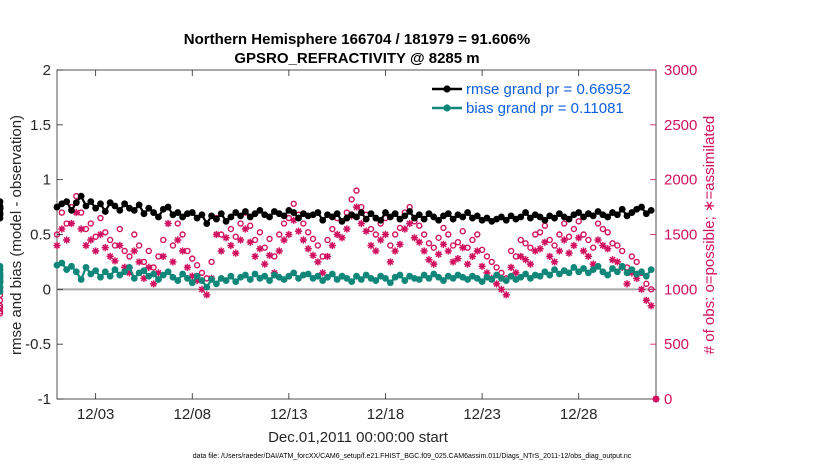 Image resolution: width=830 pixels, height=470 pixels. What do you see at coordinates (358, 437) in the screenshot?
I see `x-axis-label: Dec.01,2011 00:00:00 start` at bounding box center [358, 437].